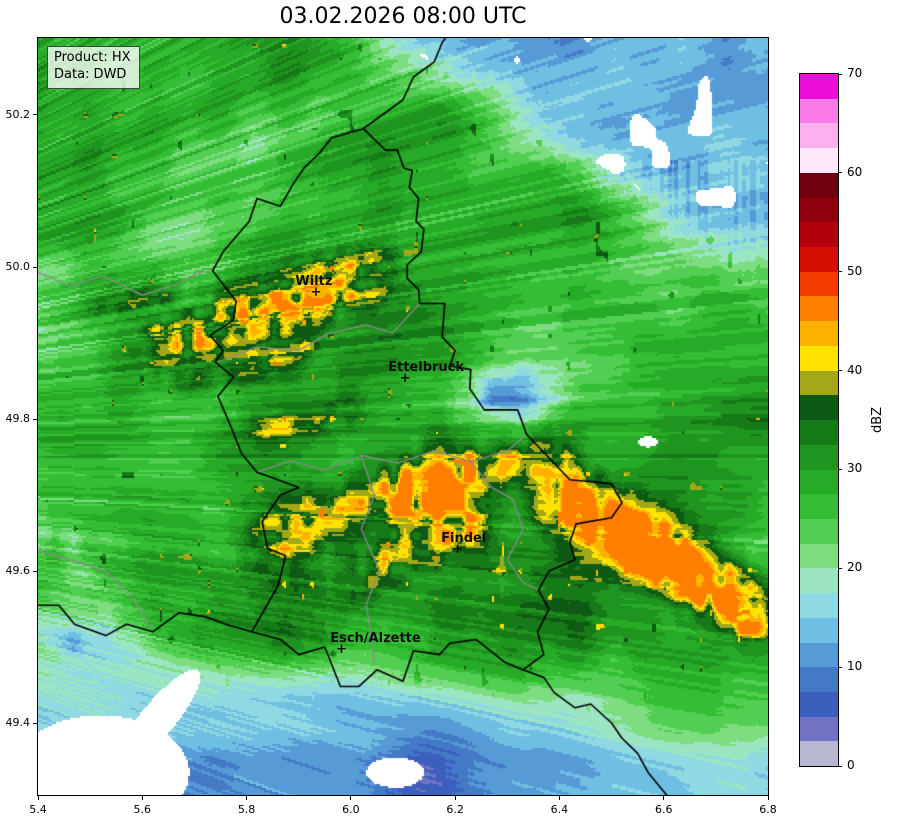 This screenshot has height=829, width=909. I want to click on city-label: Ettelbruck, so click(426, 368).